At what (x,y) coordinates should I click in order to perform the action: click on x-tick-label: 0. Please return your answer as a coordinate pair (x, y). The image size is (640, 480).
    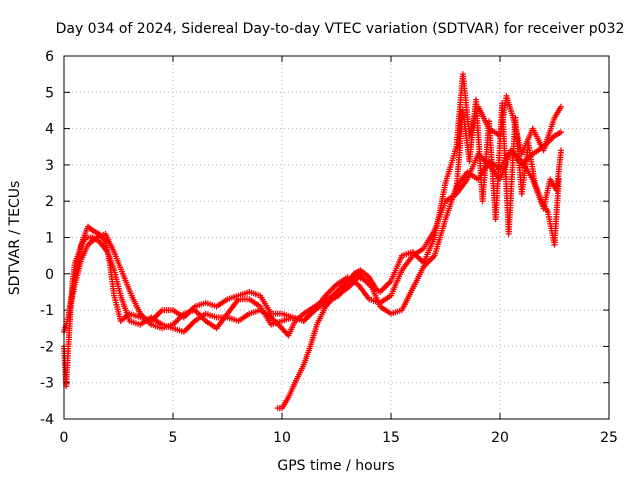
    Looking at the image, I should click on (64, 438).